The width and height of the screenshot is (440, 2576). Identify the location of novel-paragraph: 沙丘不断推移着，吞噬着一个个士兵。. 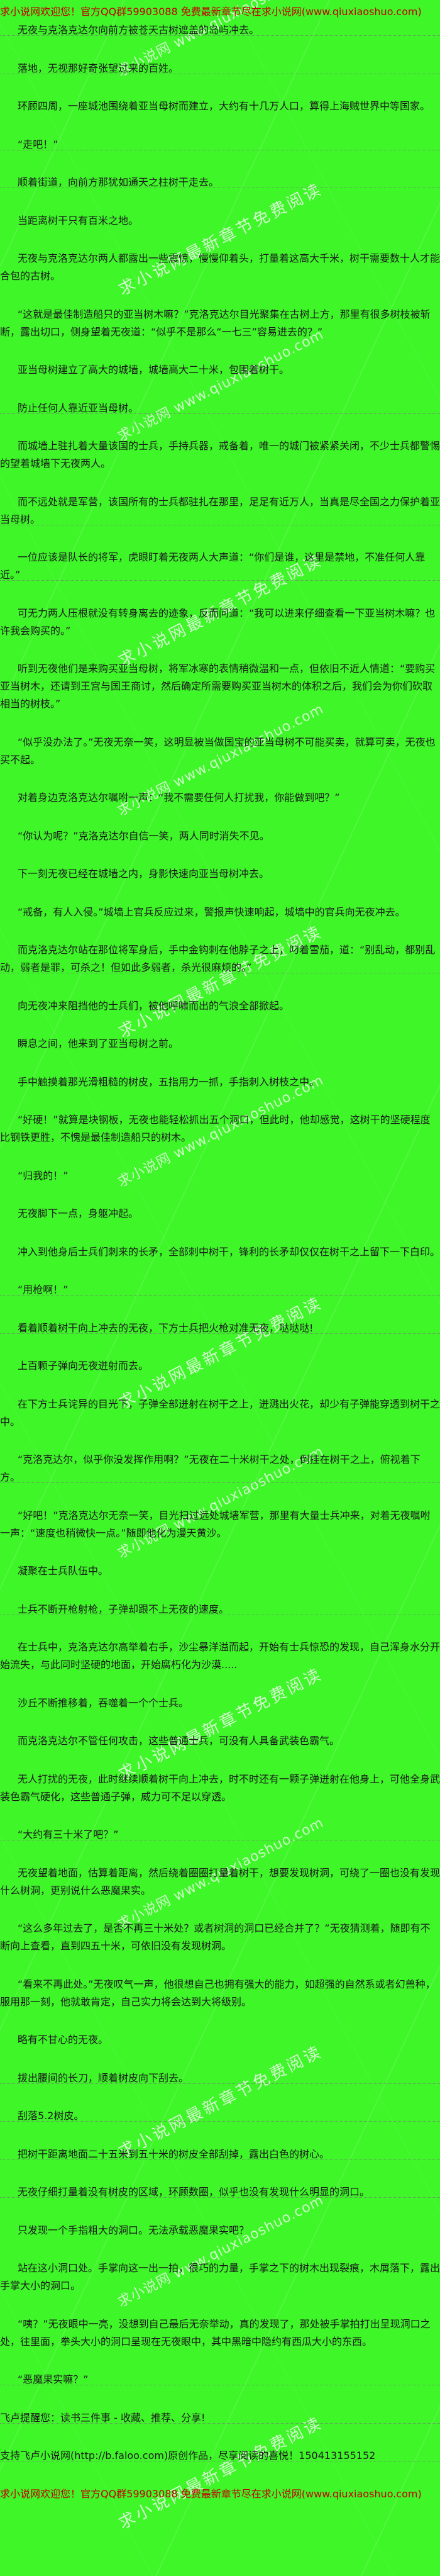
(103, 1702).